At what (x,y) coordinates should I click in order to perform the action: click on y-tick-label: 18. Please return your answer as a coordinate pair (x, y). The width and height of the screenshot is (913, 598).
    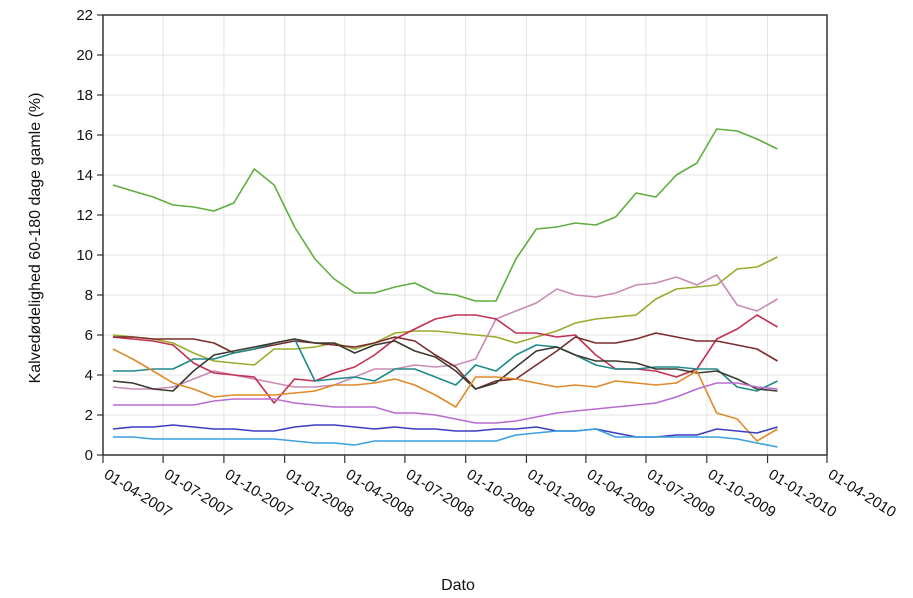
    Looking at the image, I should click on (84, 95).